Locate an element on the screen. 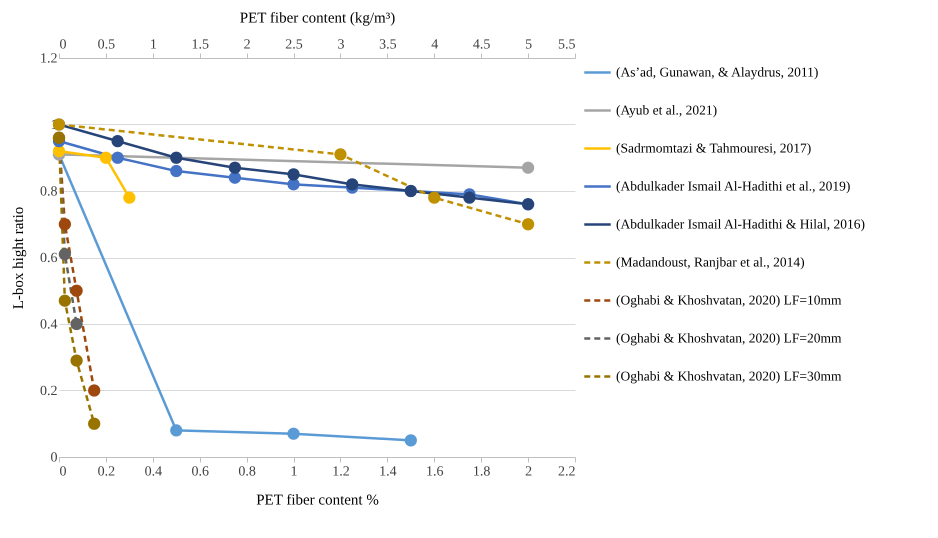  x2-tick-label: 2.5 is located at coordinates (294, 45).